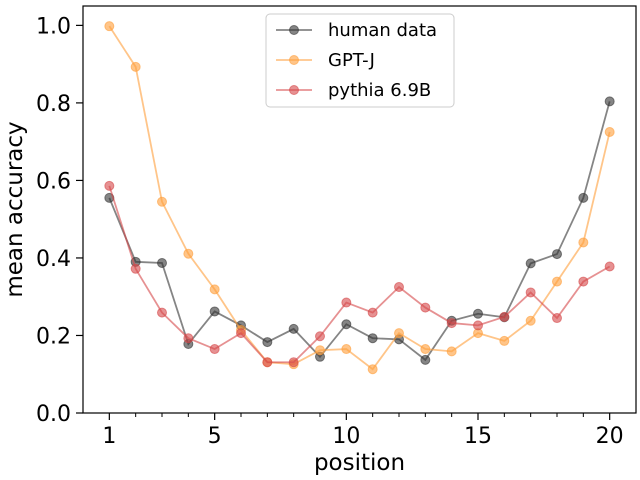 The height and width of the screenshot is (480, 640). I want to click on y-tick-label: 0.2, so click(53, 336).